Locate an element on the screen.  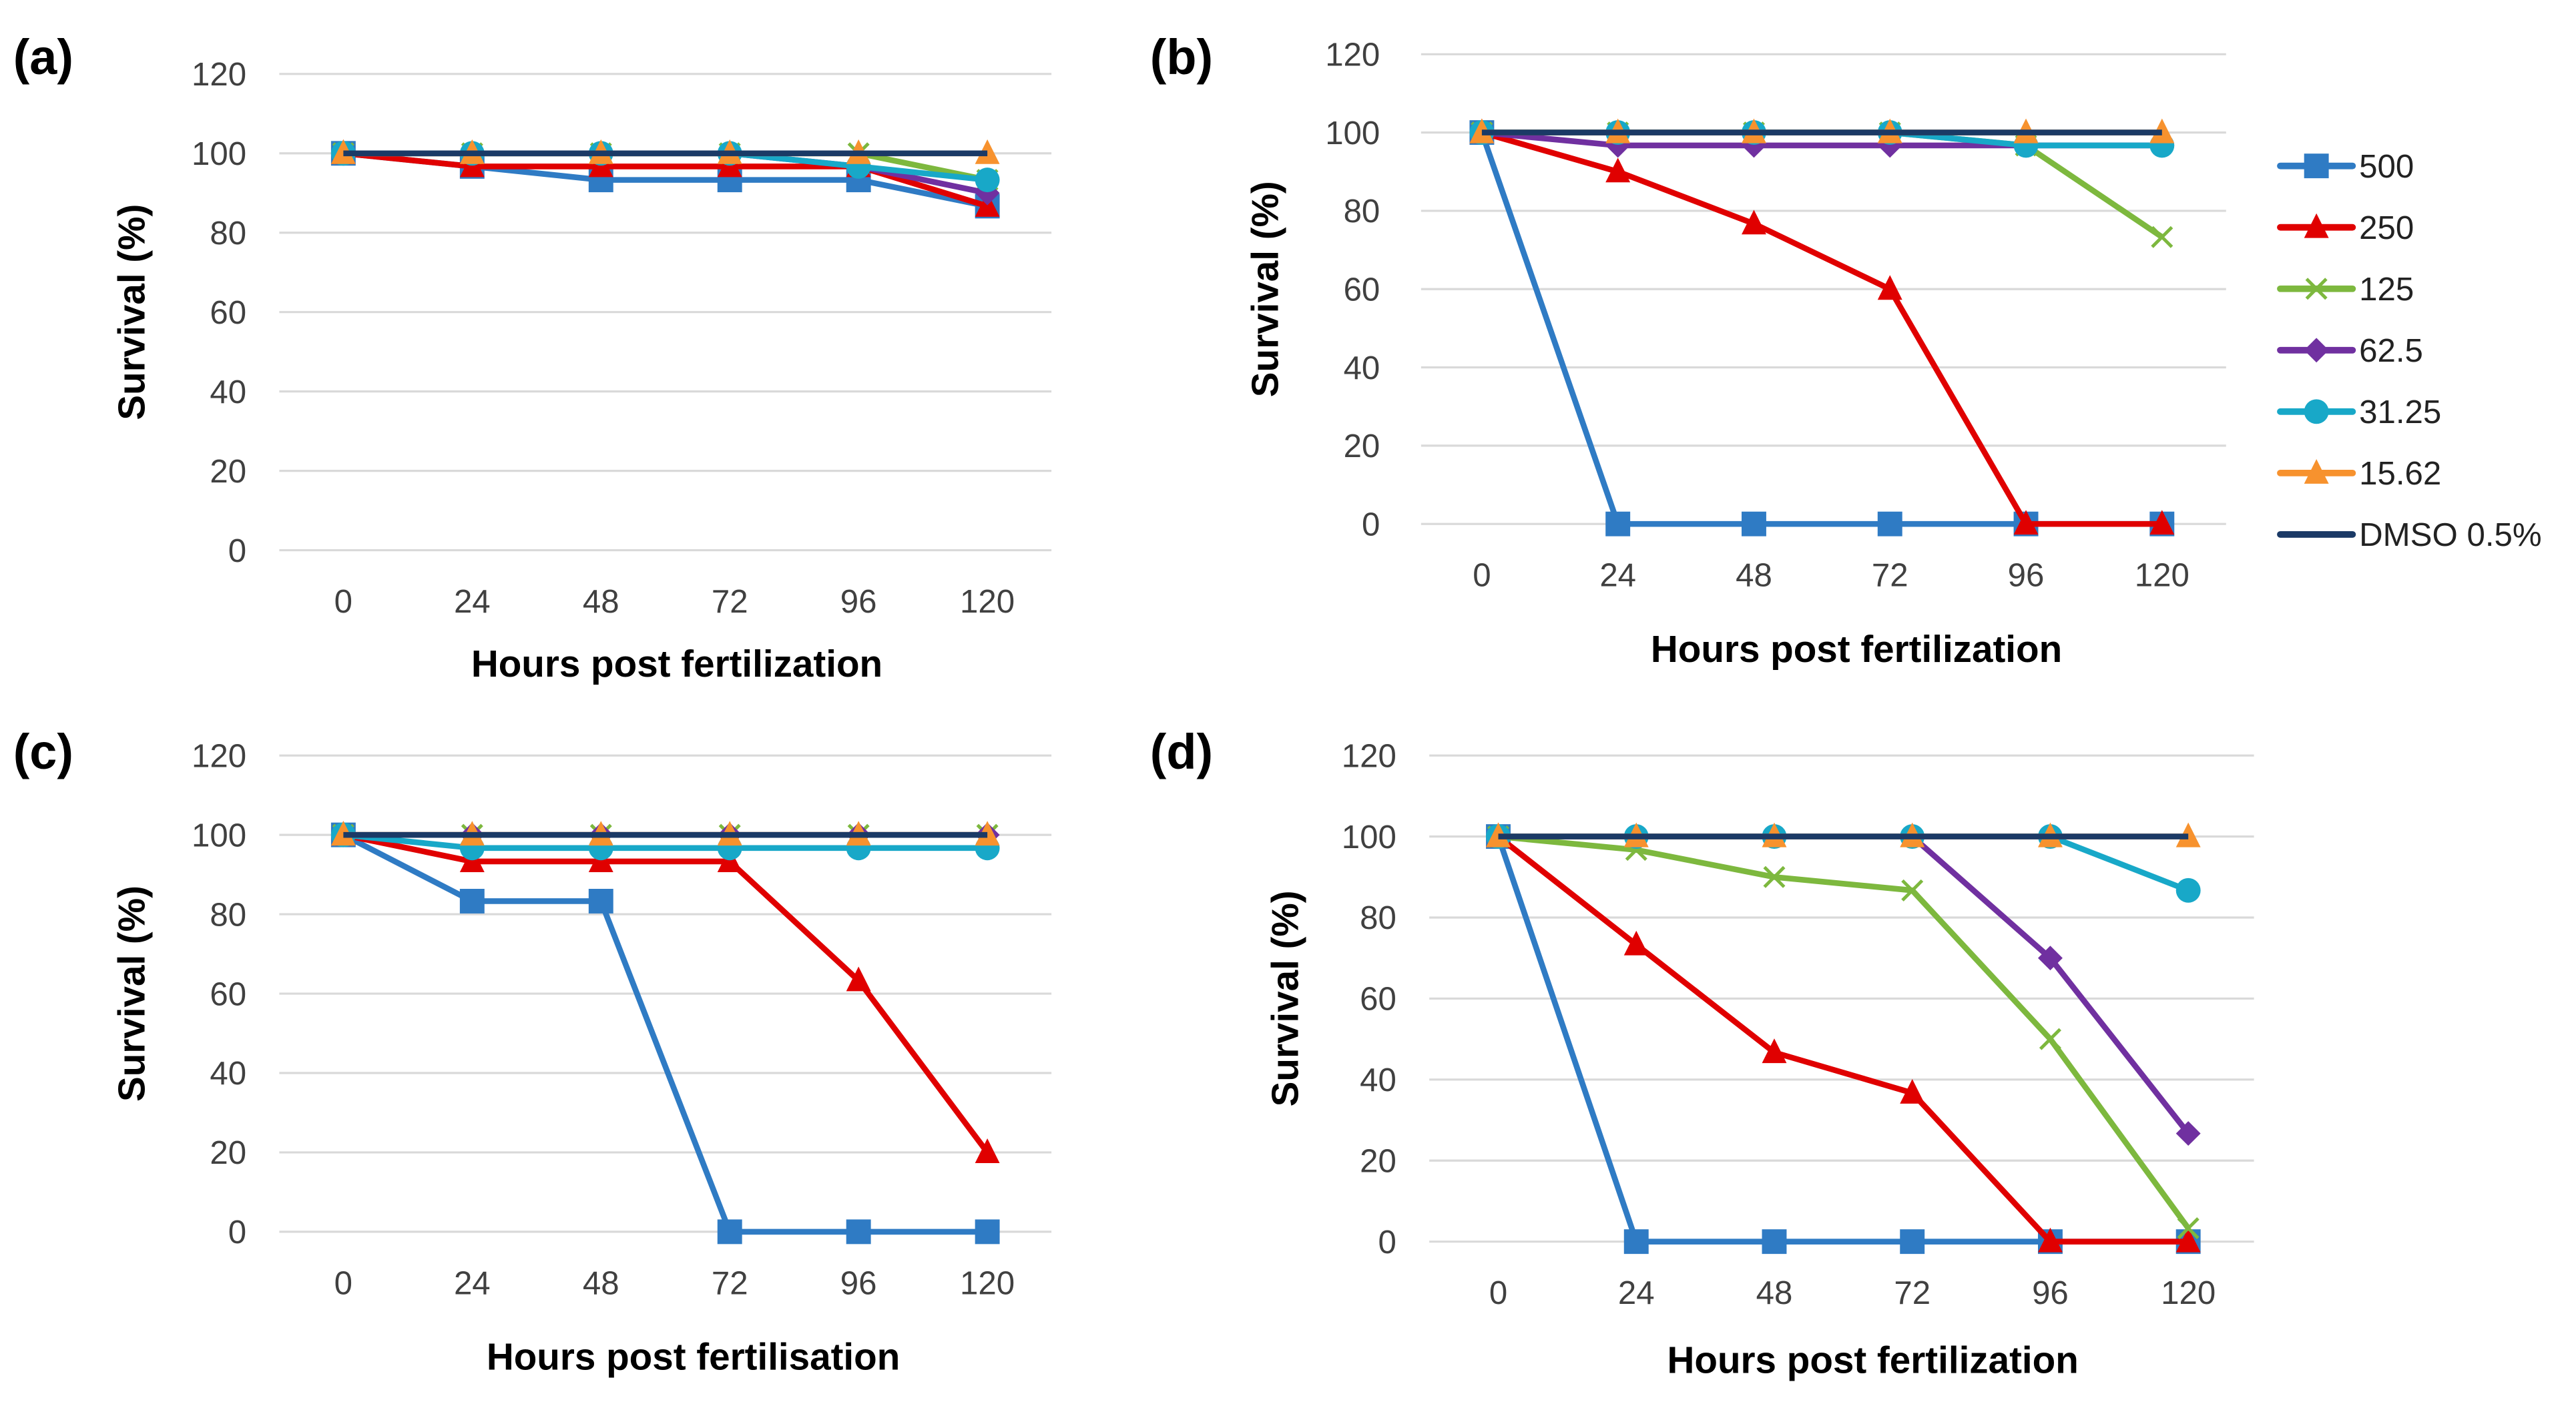
panel-label: (d) is located at coordinates (1181, 752).